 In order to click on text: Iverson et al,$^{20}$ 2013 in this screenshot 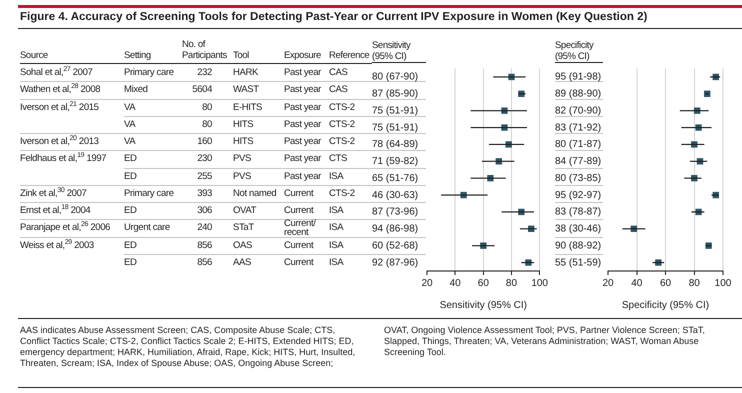, I will do `click(59, 141)`.